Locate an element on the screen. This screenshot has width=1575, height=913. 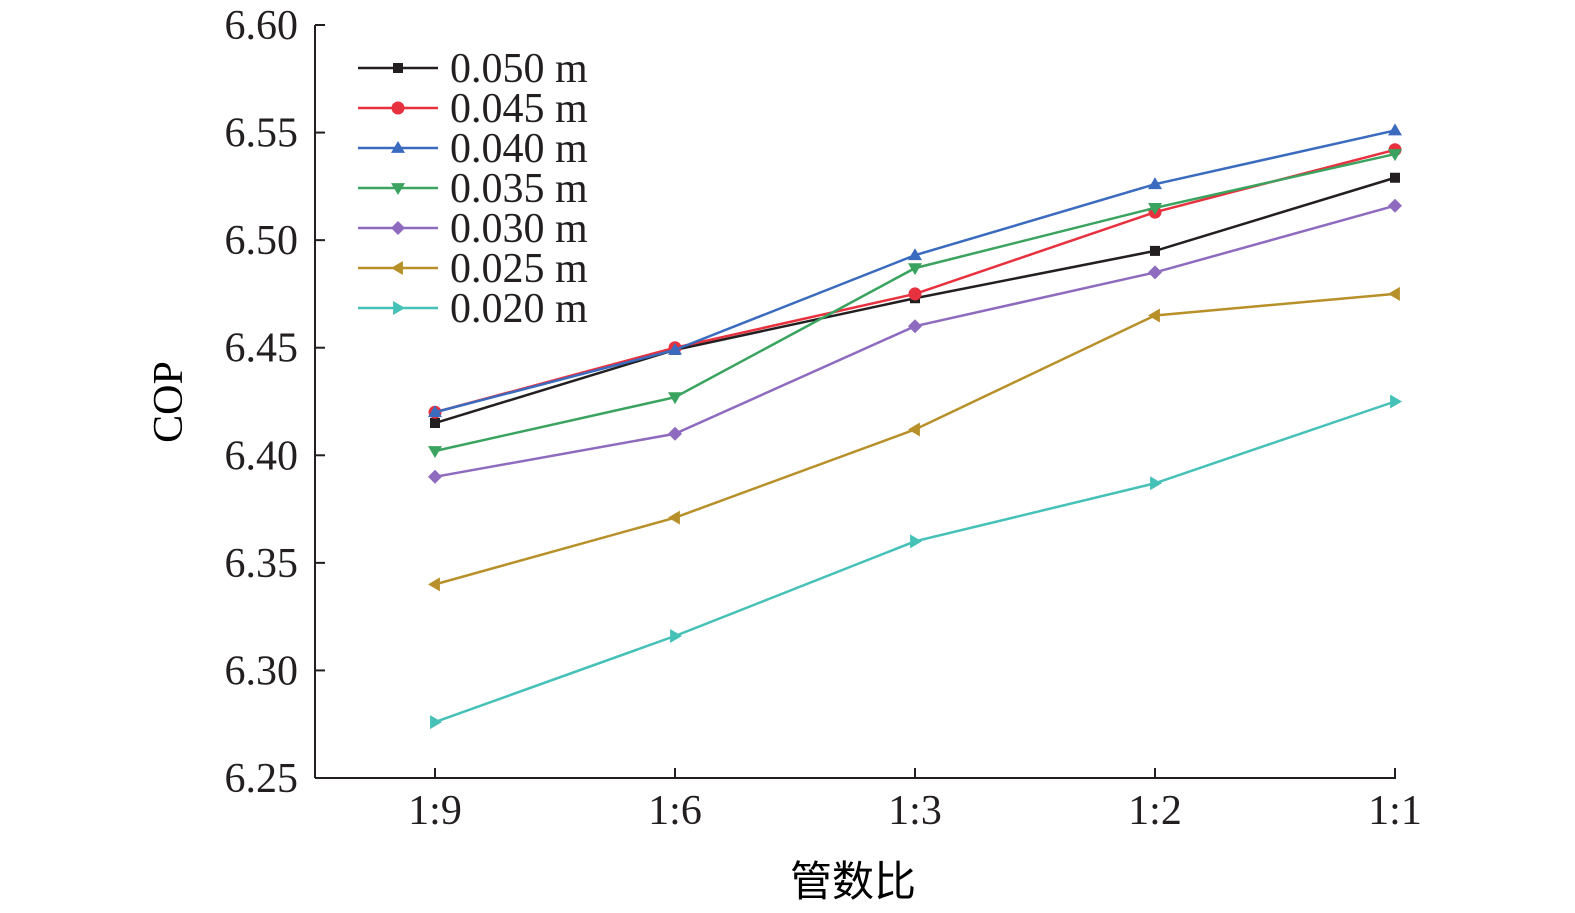
legend-label: 0.035 m is located at coordinates (519, 189).